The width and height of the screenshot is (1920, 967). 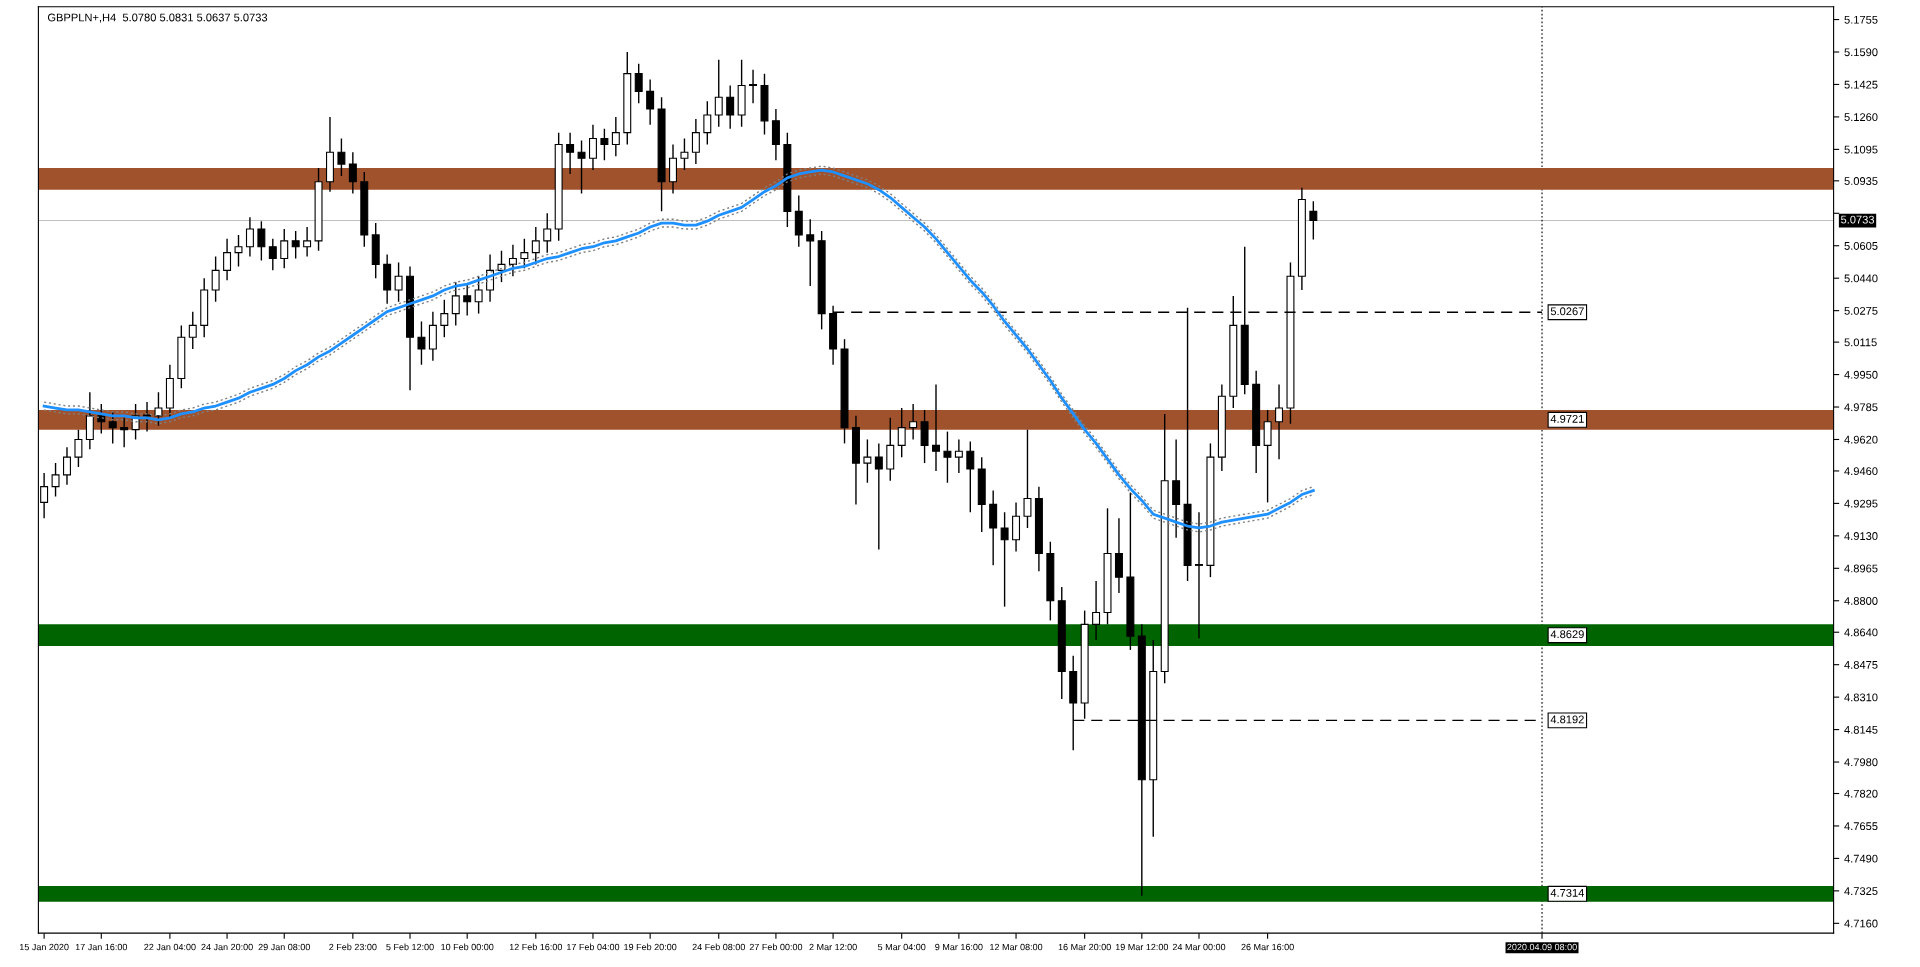 I want to click on y-tick-label: 4.7655, so click(x=1861, y=826).